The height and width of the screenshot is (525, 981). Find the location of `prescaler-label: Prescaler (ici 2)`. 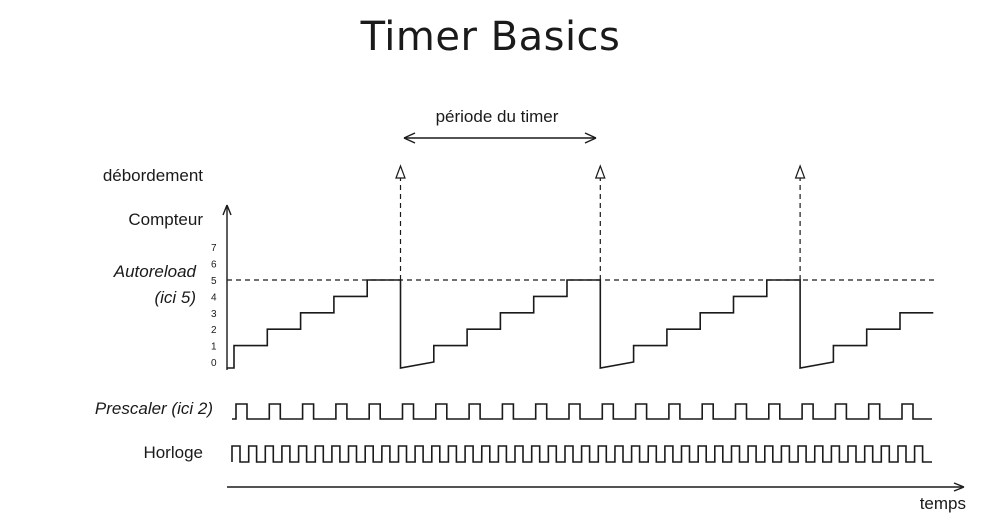

prescaler-label: Prescaler (ici 2) is located at coordinates (154, 408).